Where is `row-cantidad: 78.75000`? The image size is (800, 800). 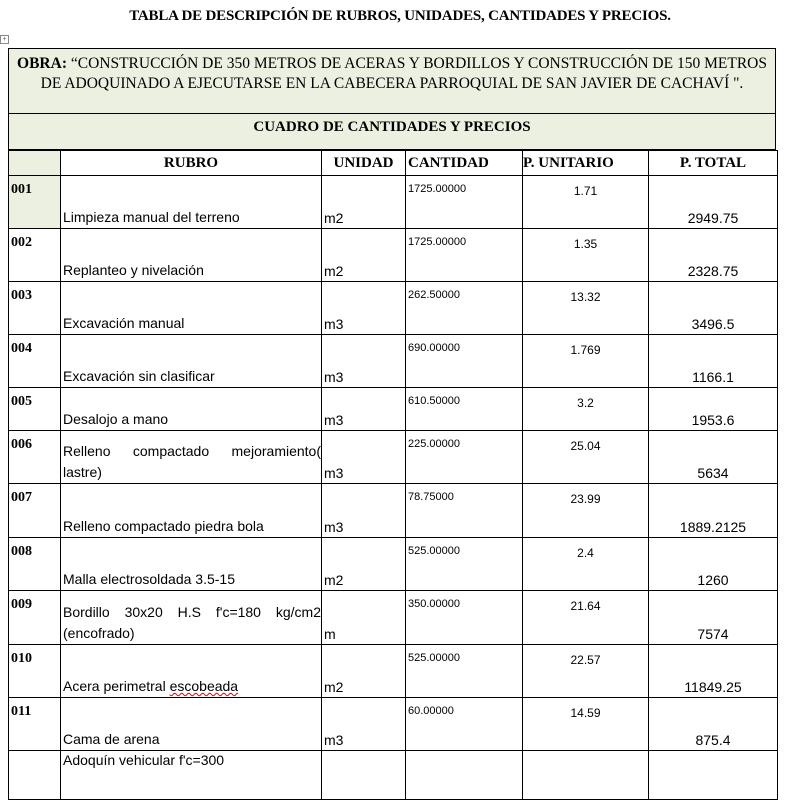
row-cantidad: 78.75000 is located at coordinates (464, 510).